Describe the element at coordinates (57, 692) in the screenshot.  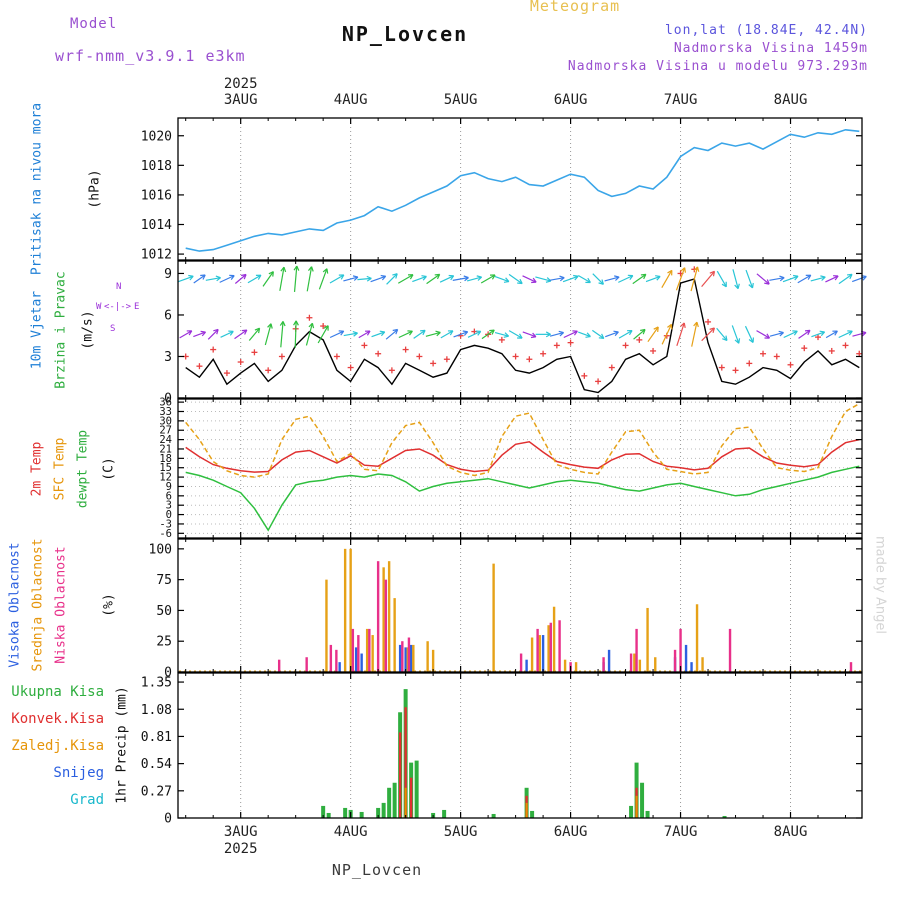
I see `precip-total-label: Ukupna Kisa` at that location.